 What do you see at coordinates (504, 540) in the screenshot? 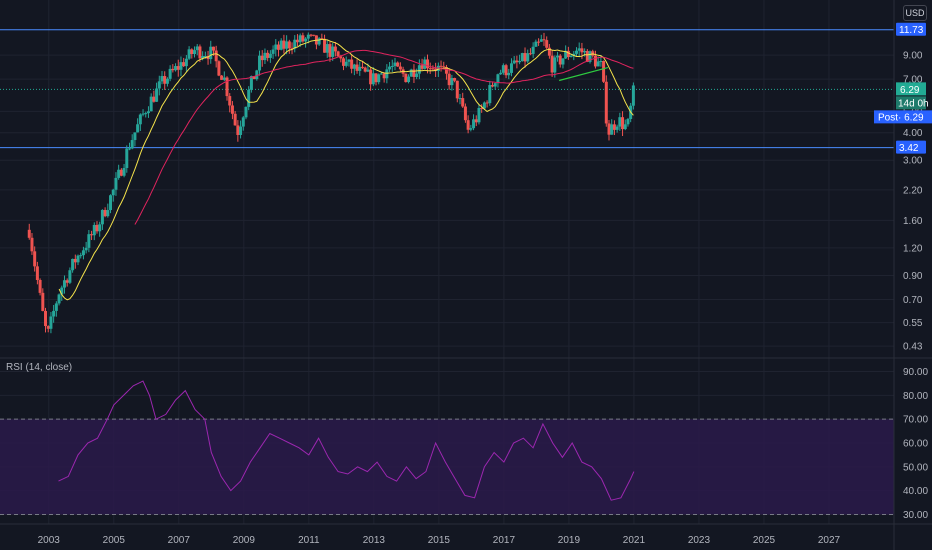
I see `x-tick-label: 2017` at bounding box center [504, 540].